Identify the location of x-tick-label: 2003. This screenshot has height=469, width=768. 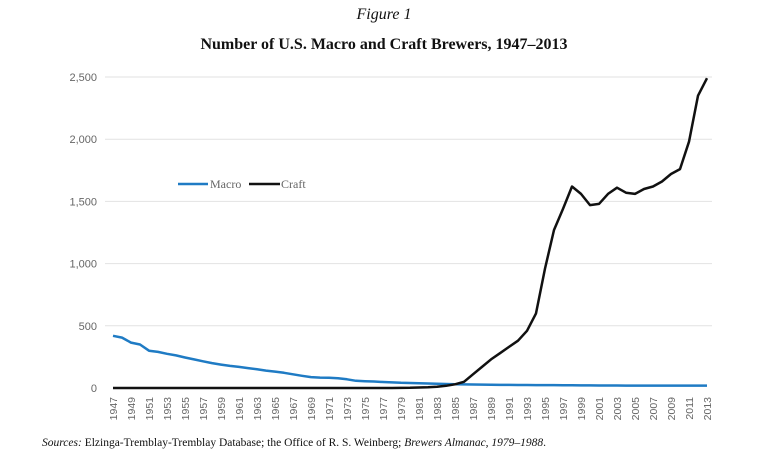
(618, 409).